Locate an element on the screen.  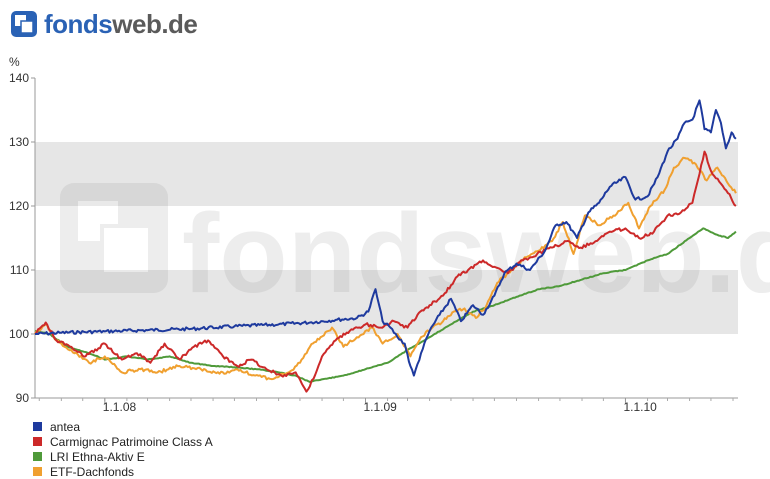
brand-logo: fondsweb.de is located at coordinates (104, 24).